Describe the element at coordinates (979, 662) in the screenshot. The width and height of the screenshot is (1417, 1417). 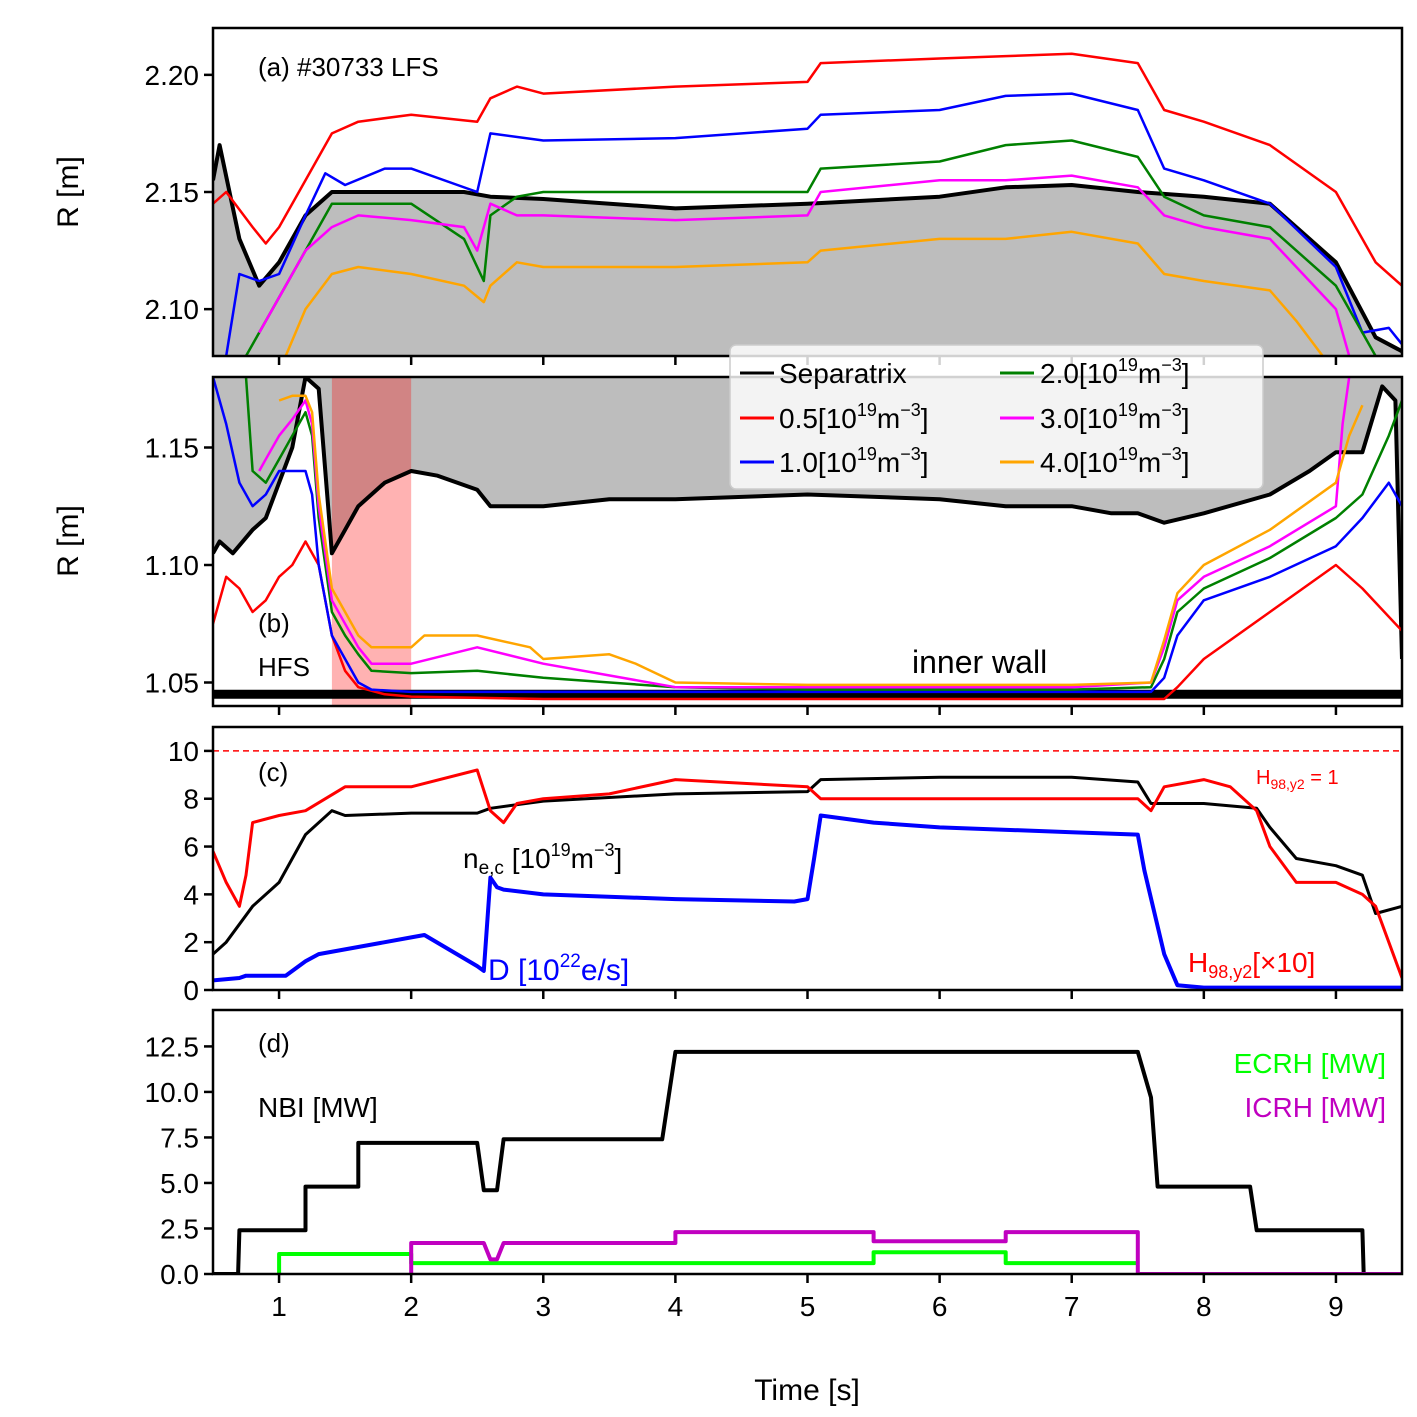
I see `inner-wall-label: inner wall` at that location.